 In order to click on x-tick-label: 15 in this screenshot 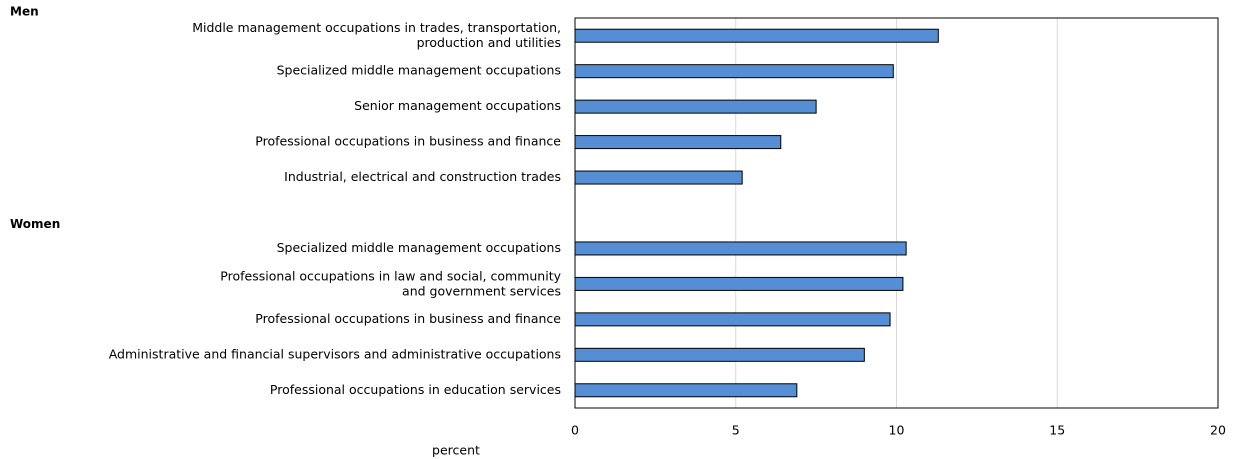, I will do `click(1057, 430)`.